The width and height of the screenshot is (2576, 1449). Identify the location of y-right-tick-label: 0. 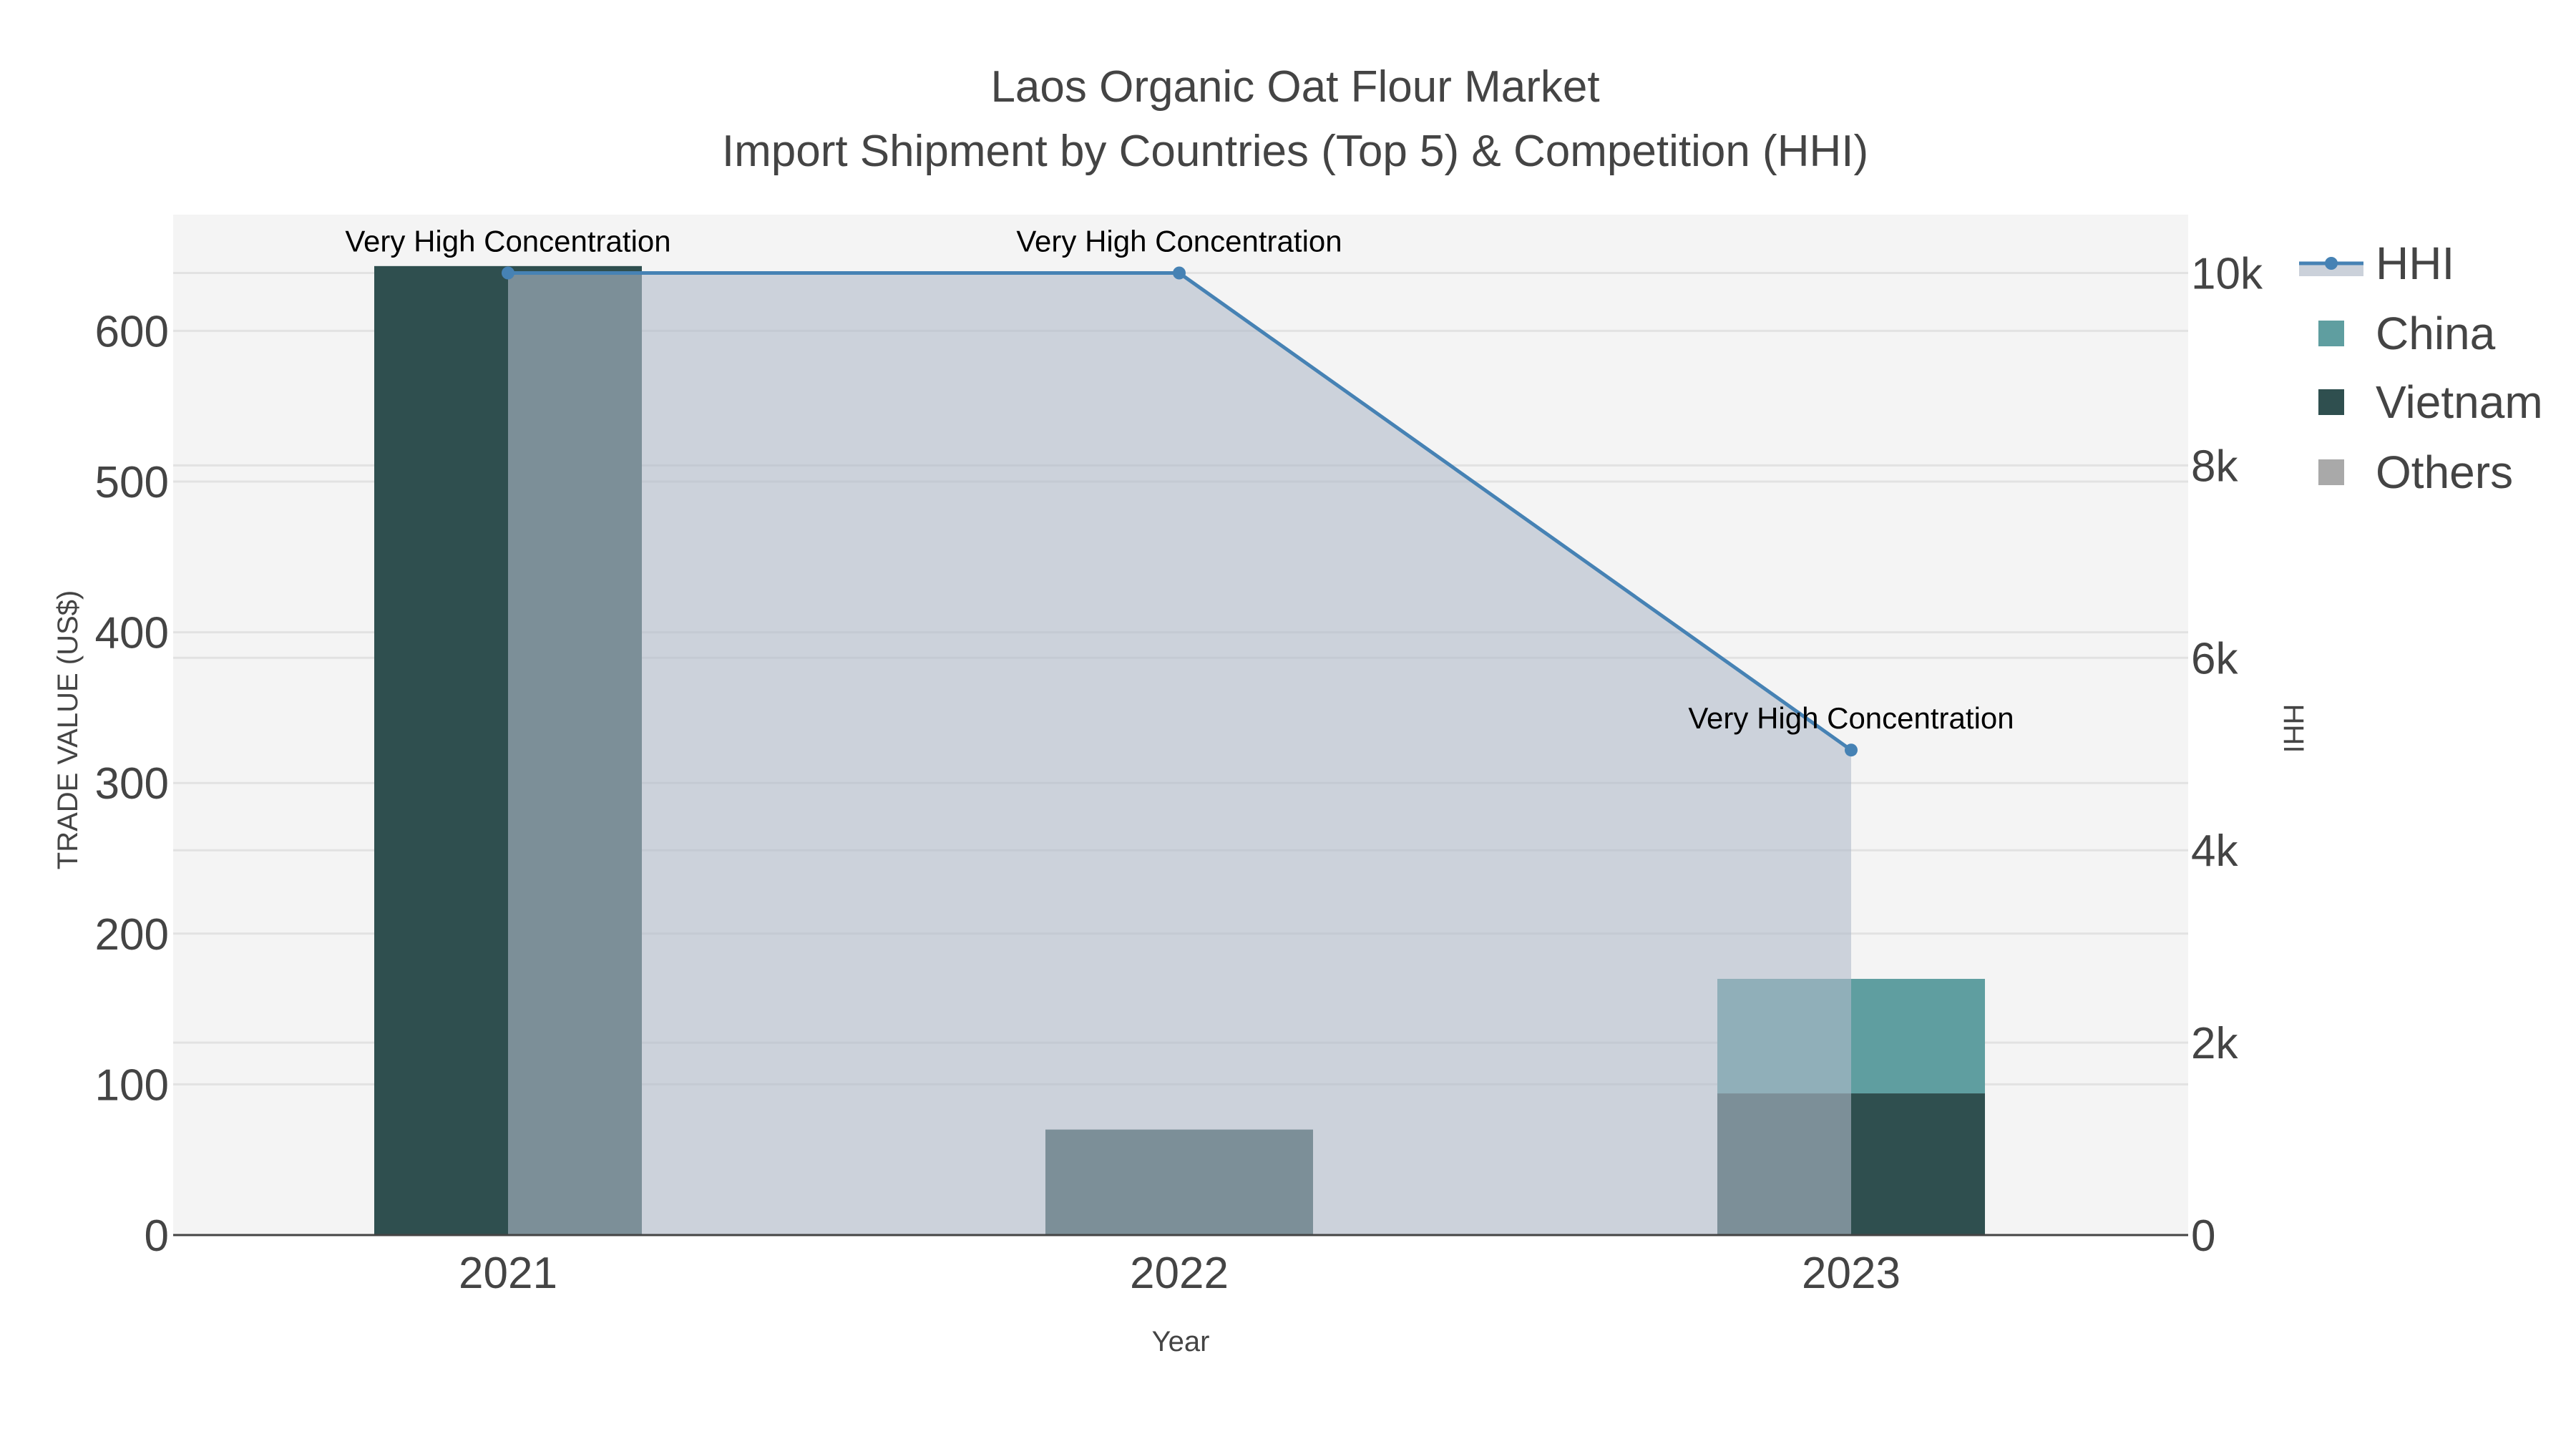
(2203, 1236).